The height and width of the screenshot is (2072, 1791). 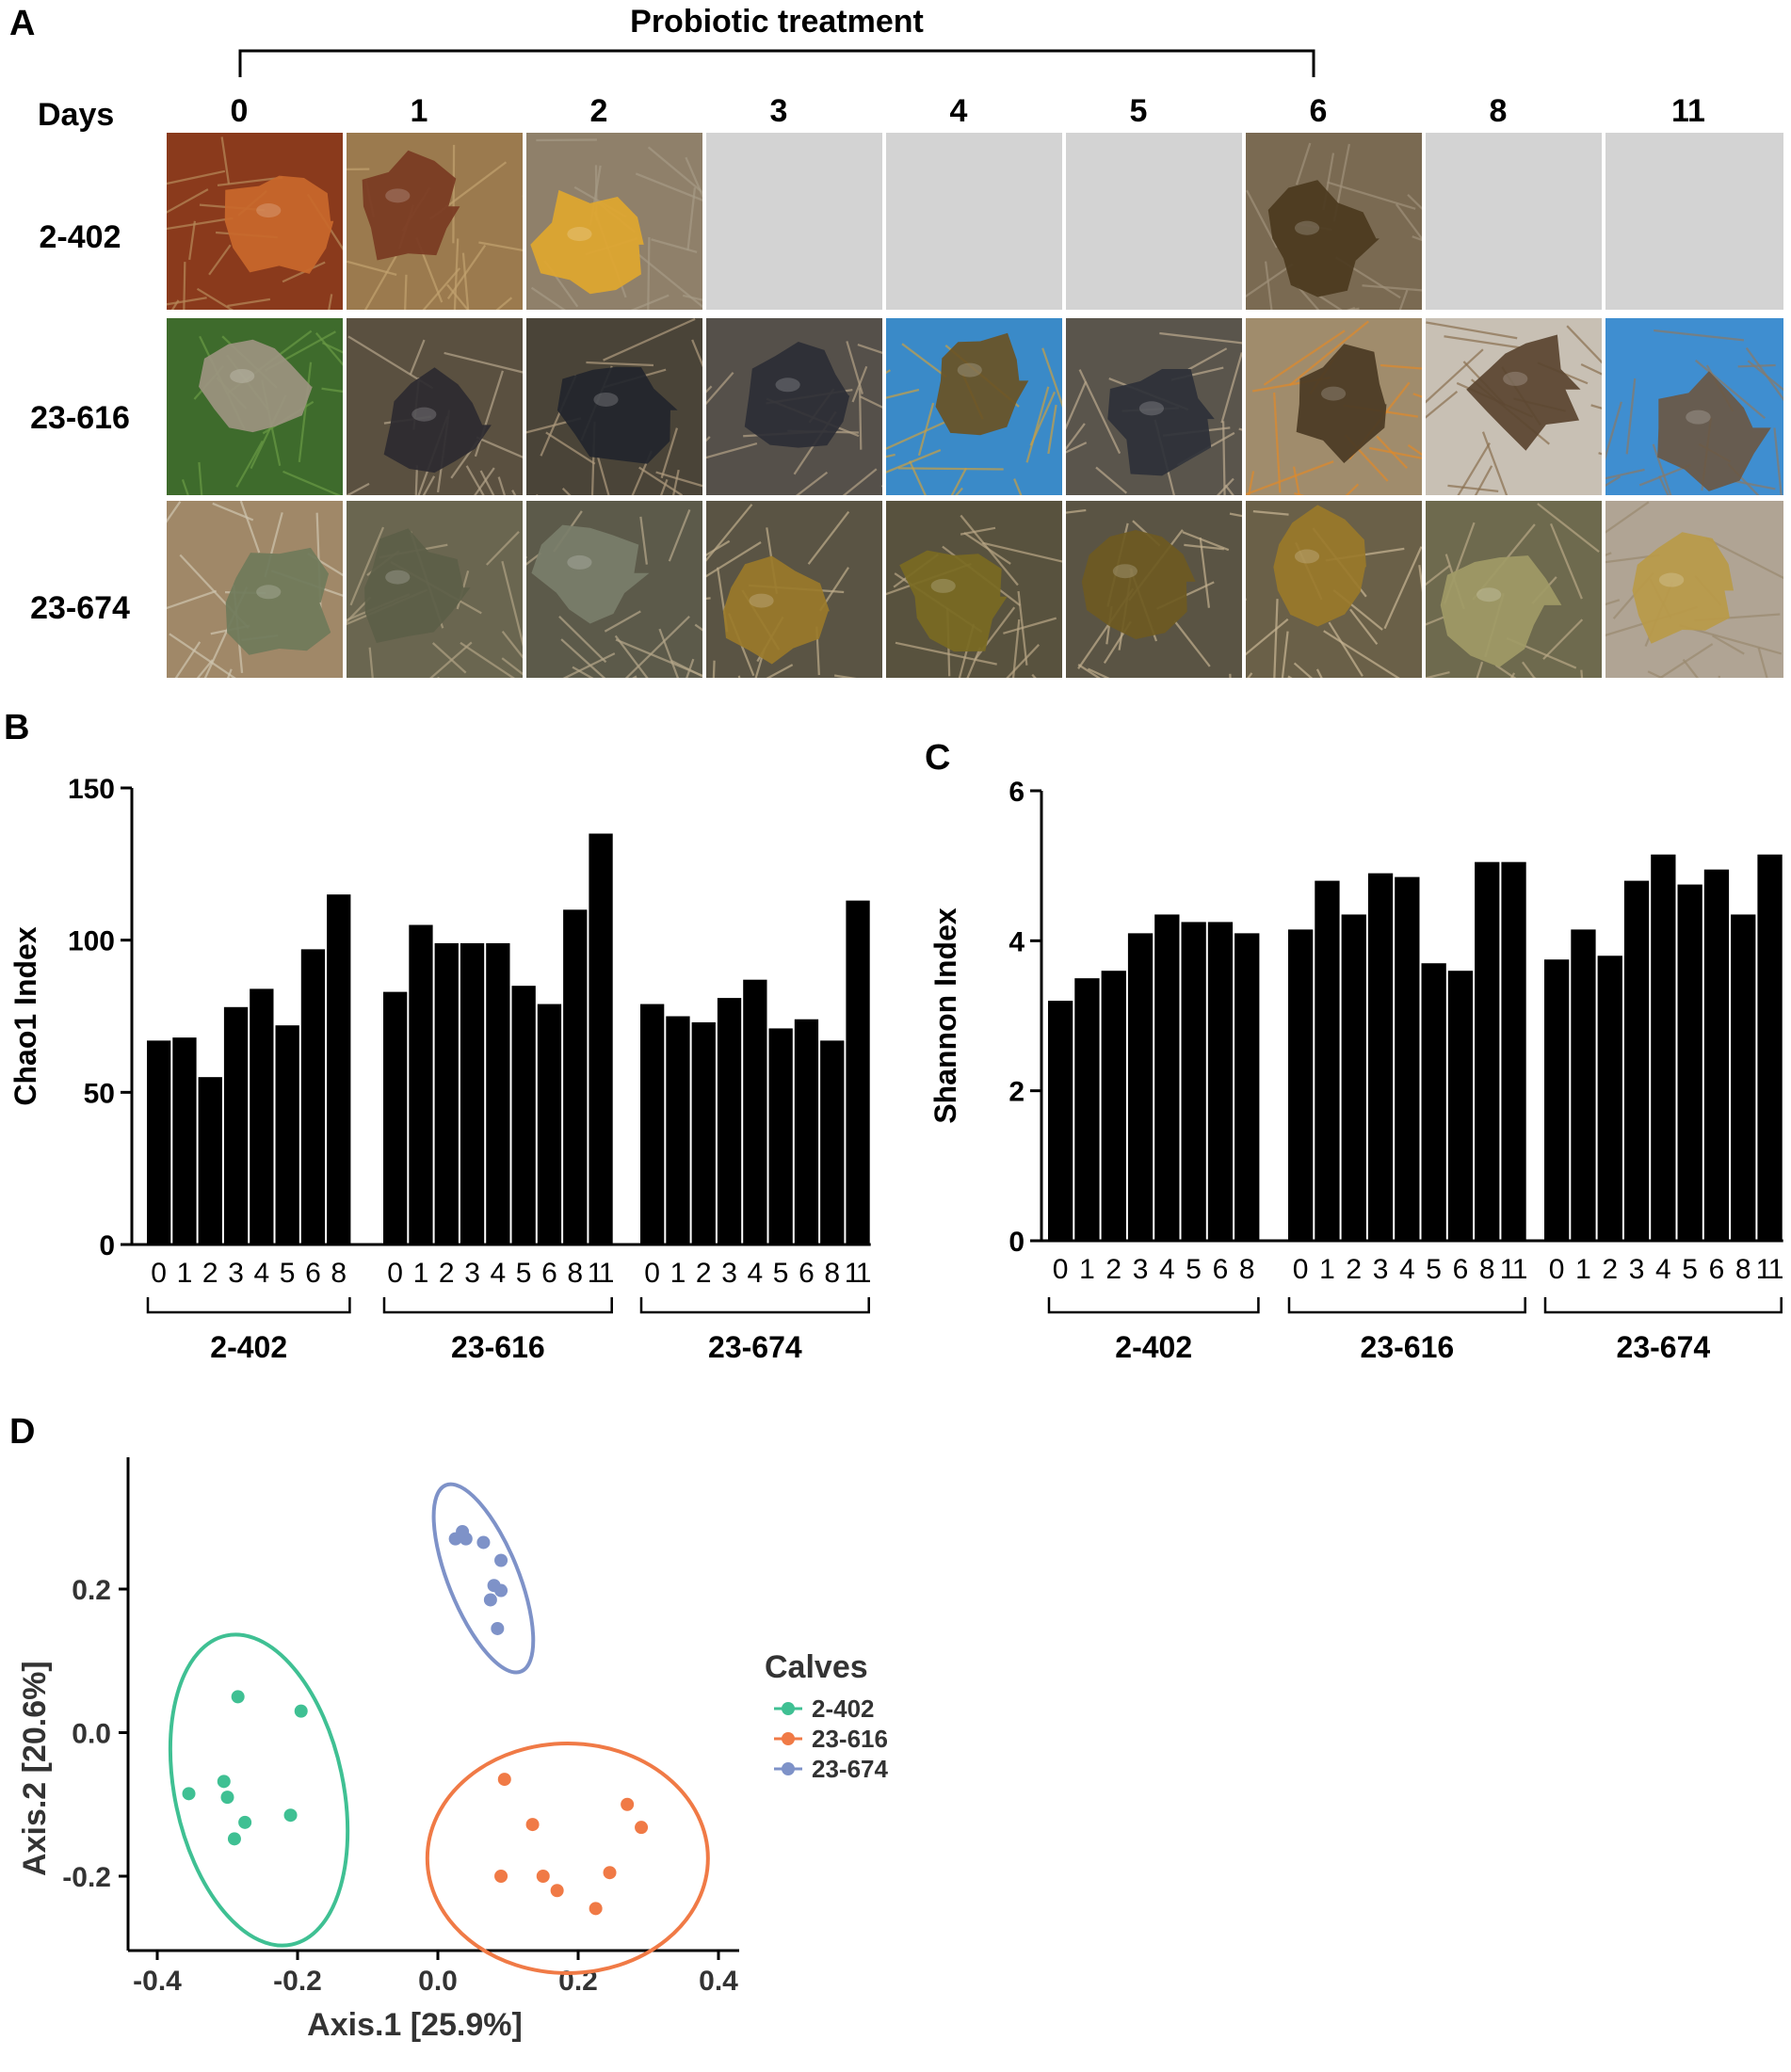 I want to click on group-label: 23-674, so click(x=755, y=1347).